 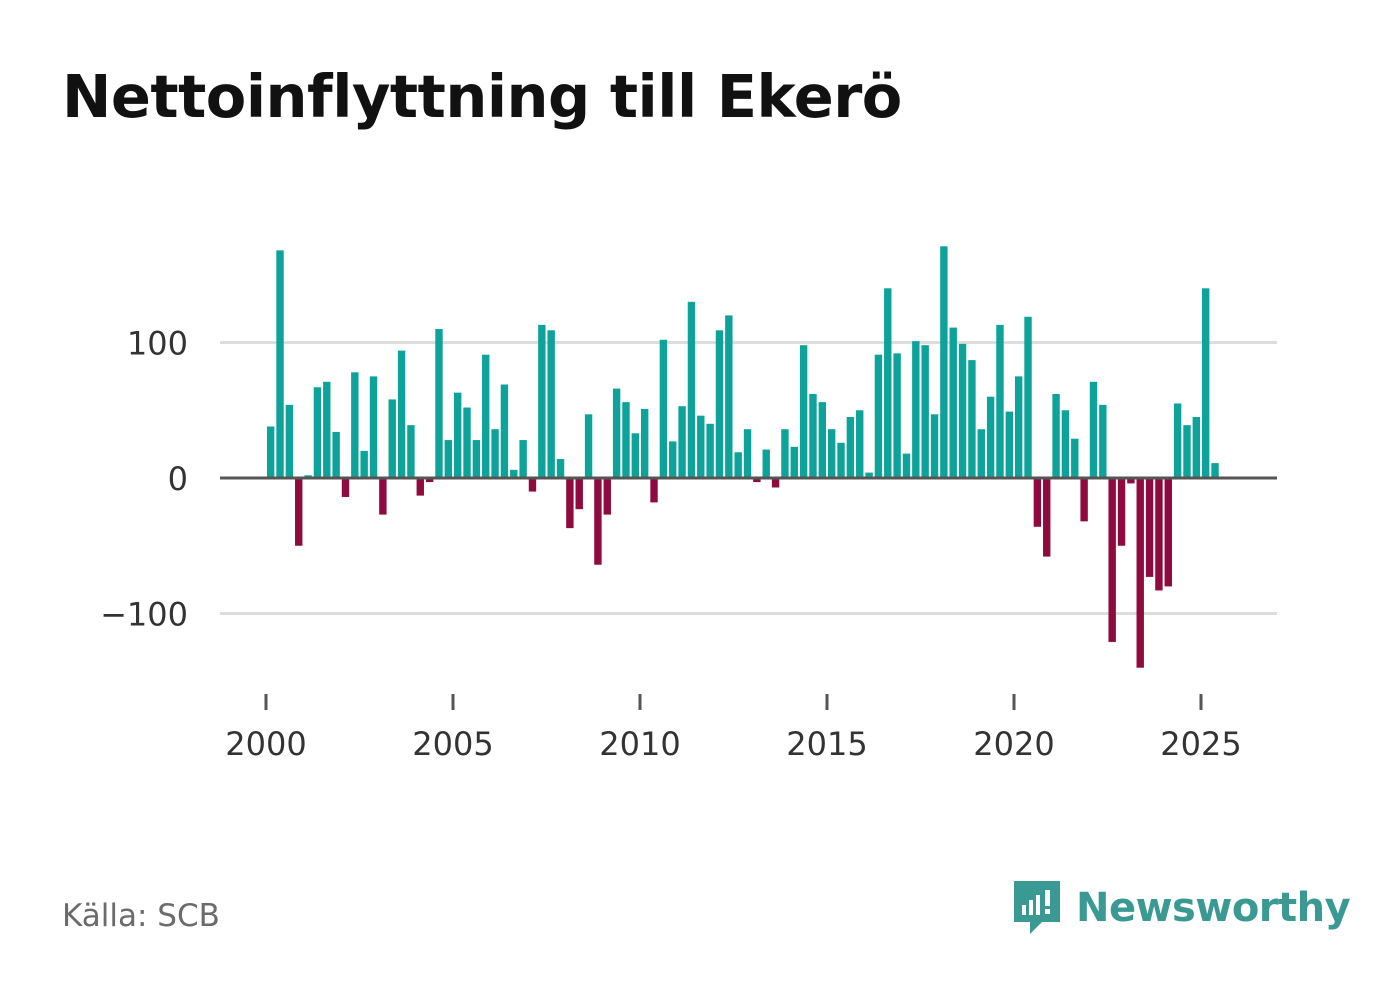 I want to click on source-label: Källa: SCB, so click(x=141, y=916).